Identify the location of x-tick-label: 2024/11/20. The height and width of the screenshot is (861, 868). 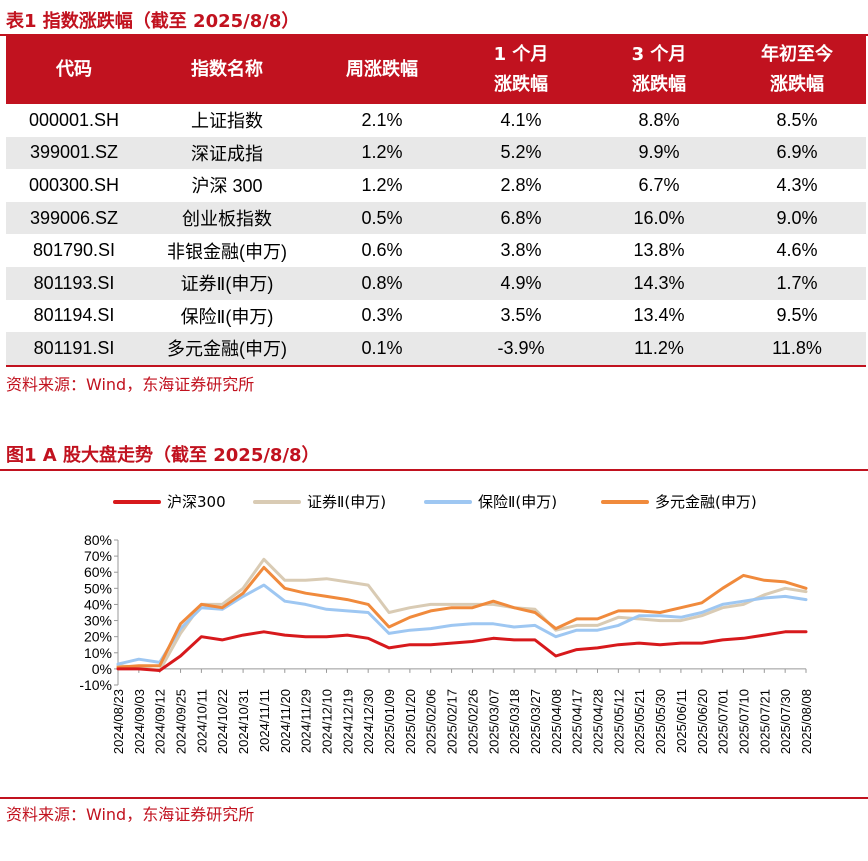
(285, 721).